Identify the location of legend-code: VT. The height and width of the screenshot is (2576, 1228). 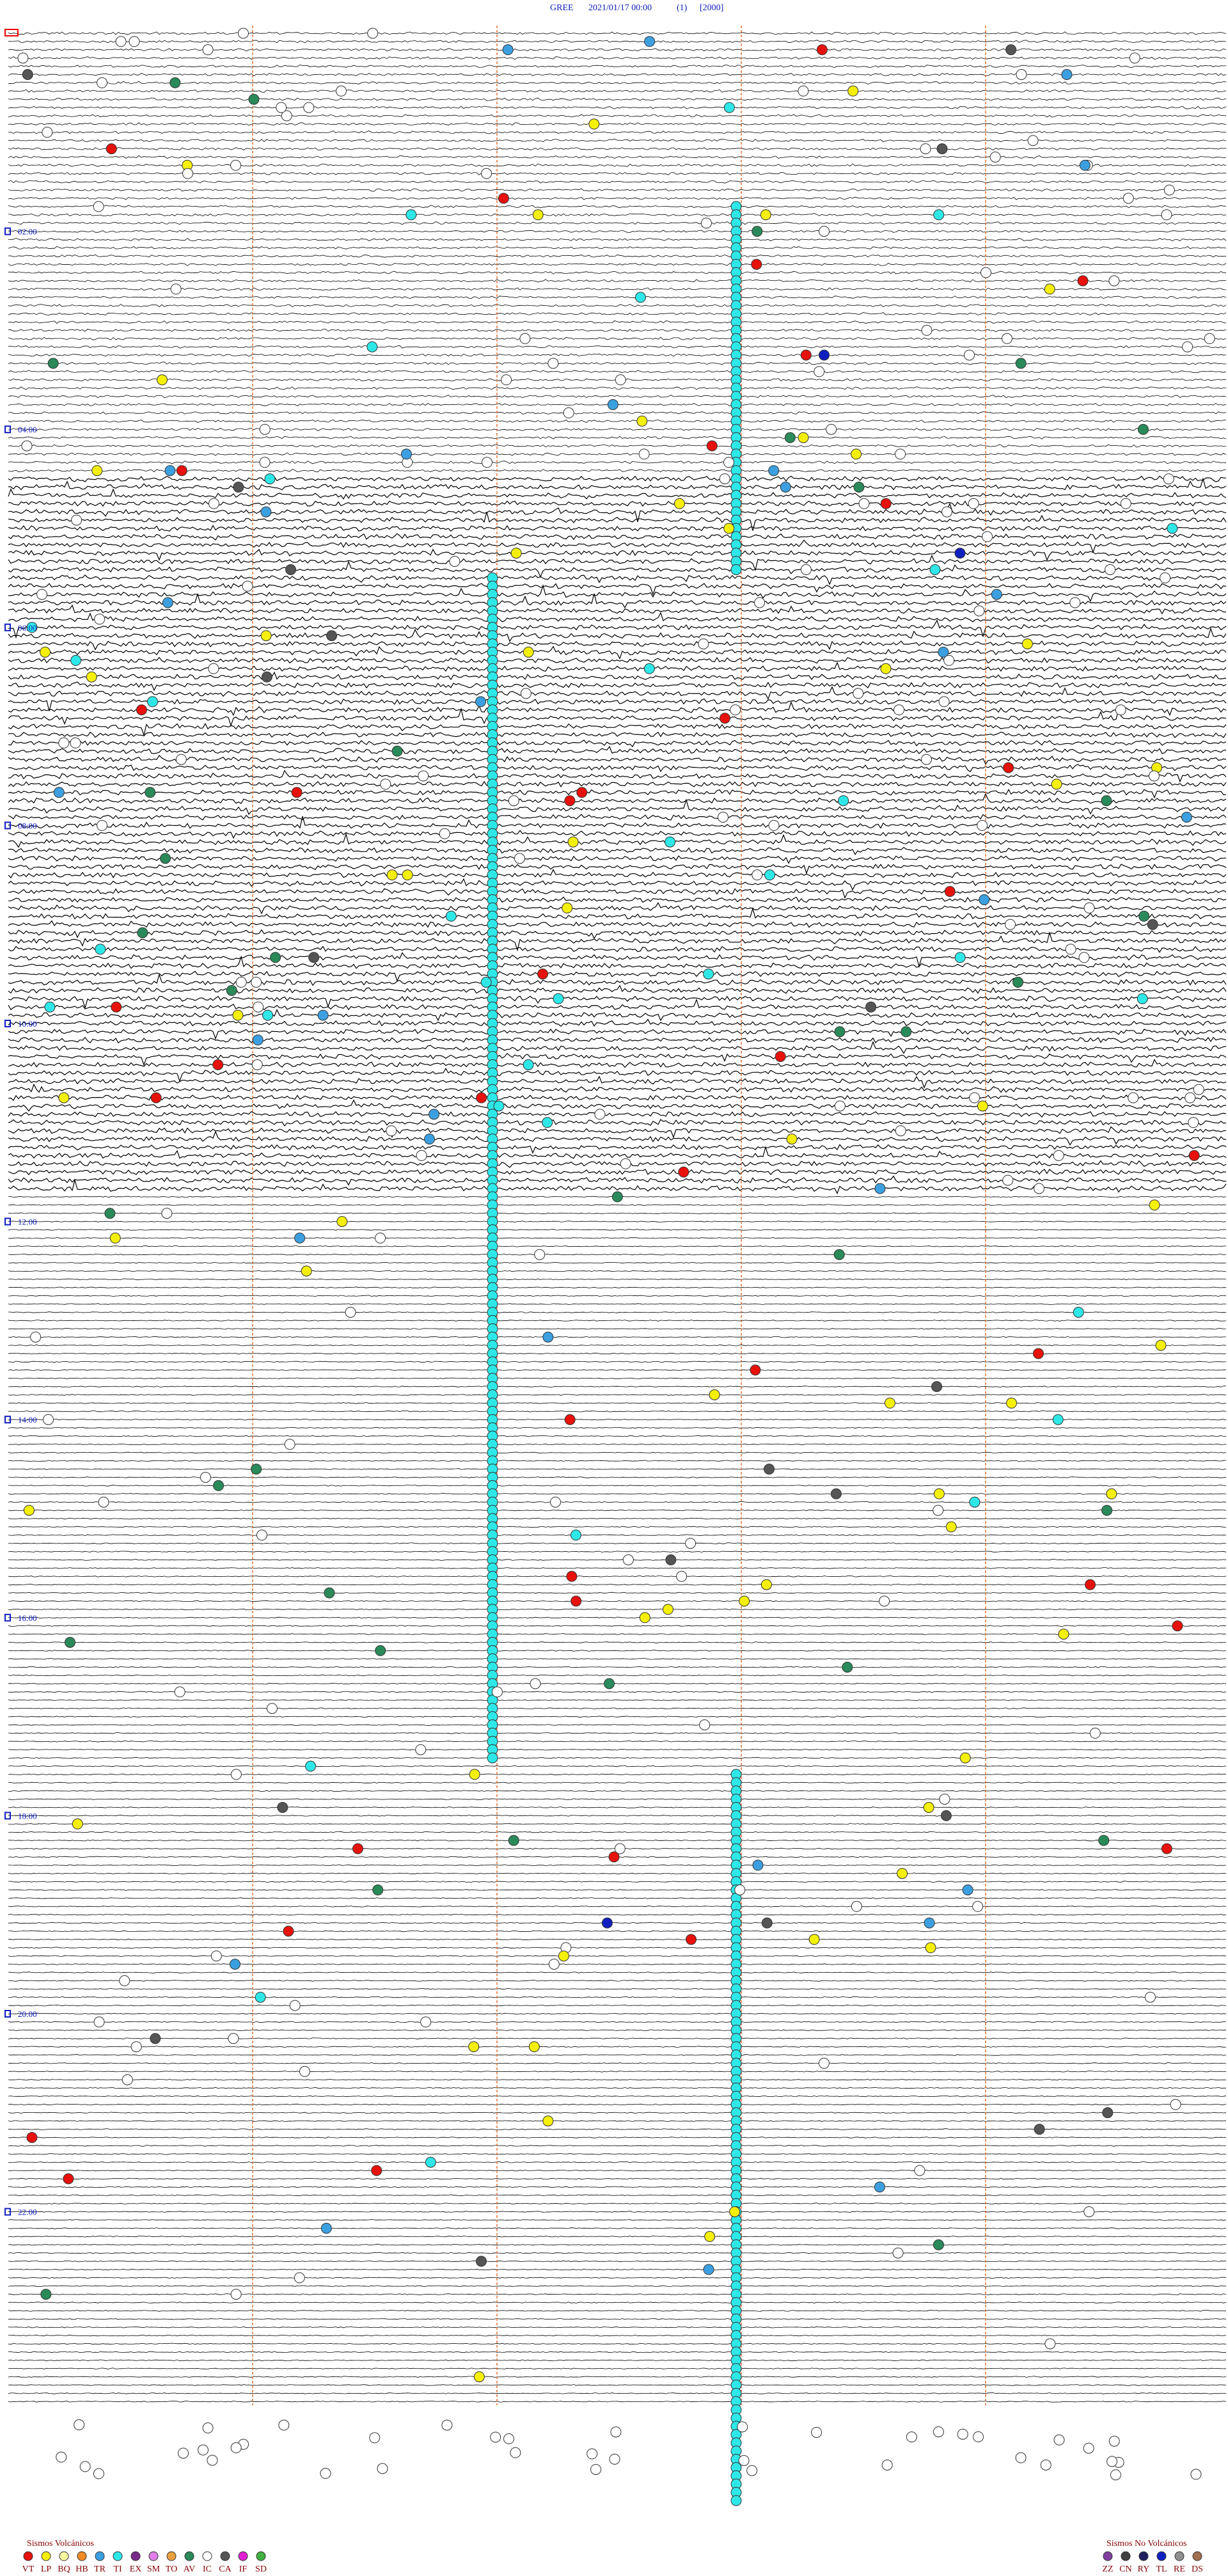
(28, 2569).